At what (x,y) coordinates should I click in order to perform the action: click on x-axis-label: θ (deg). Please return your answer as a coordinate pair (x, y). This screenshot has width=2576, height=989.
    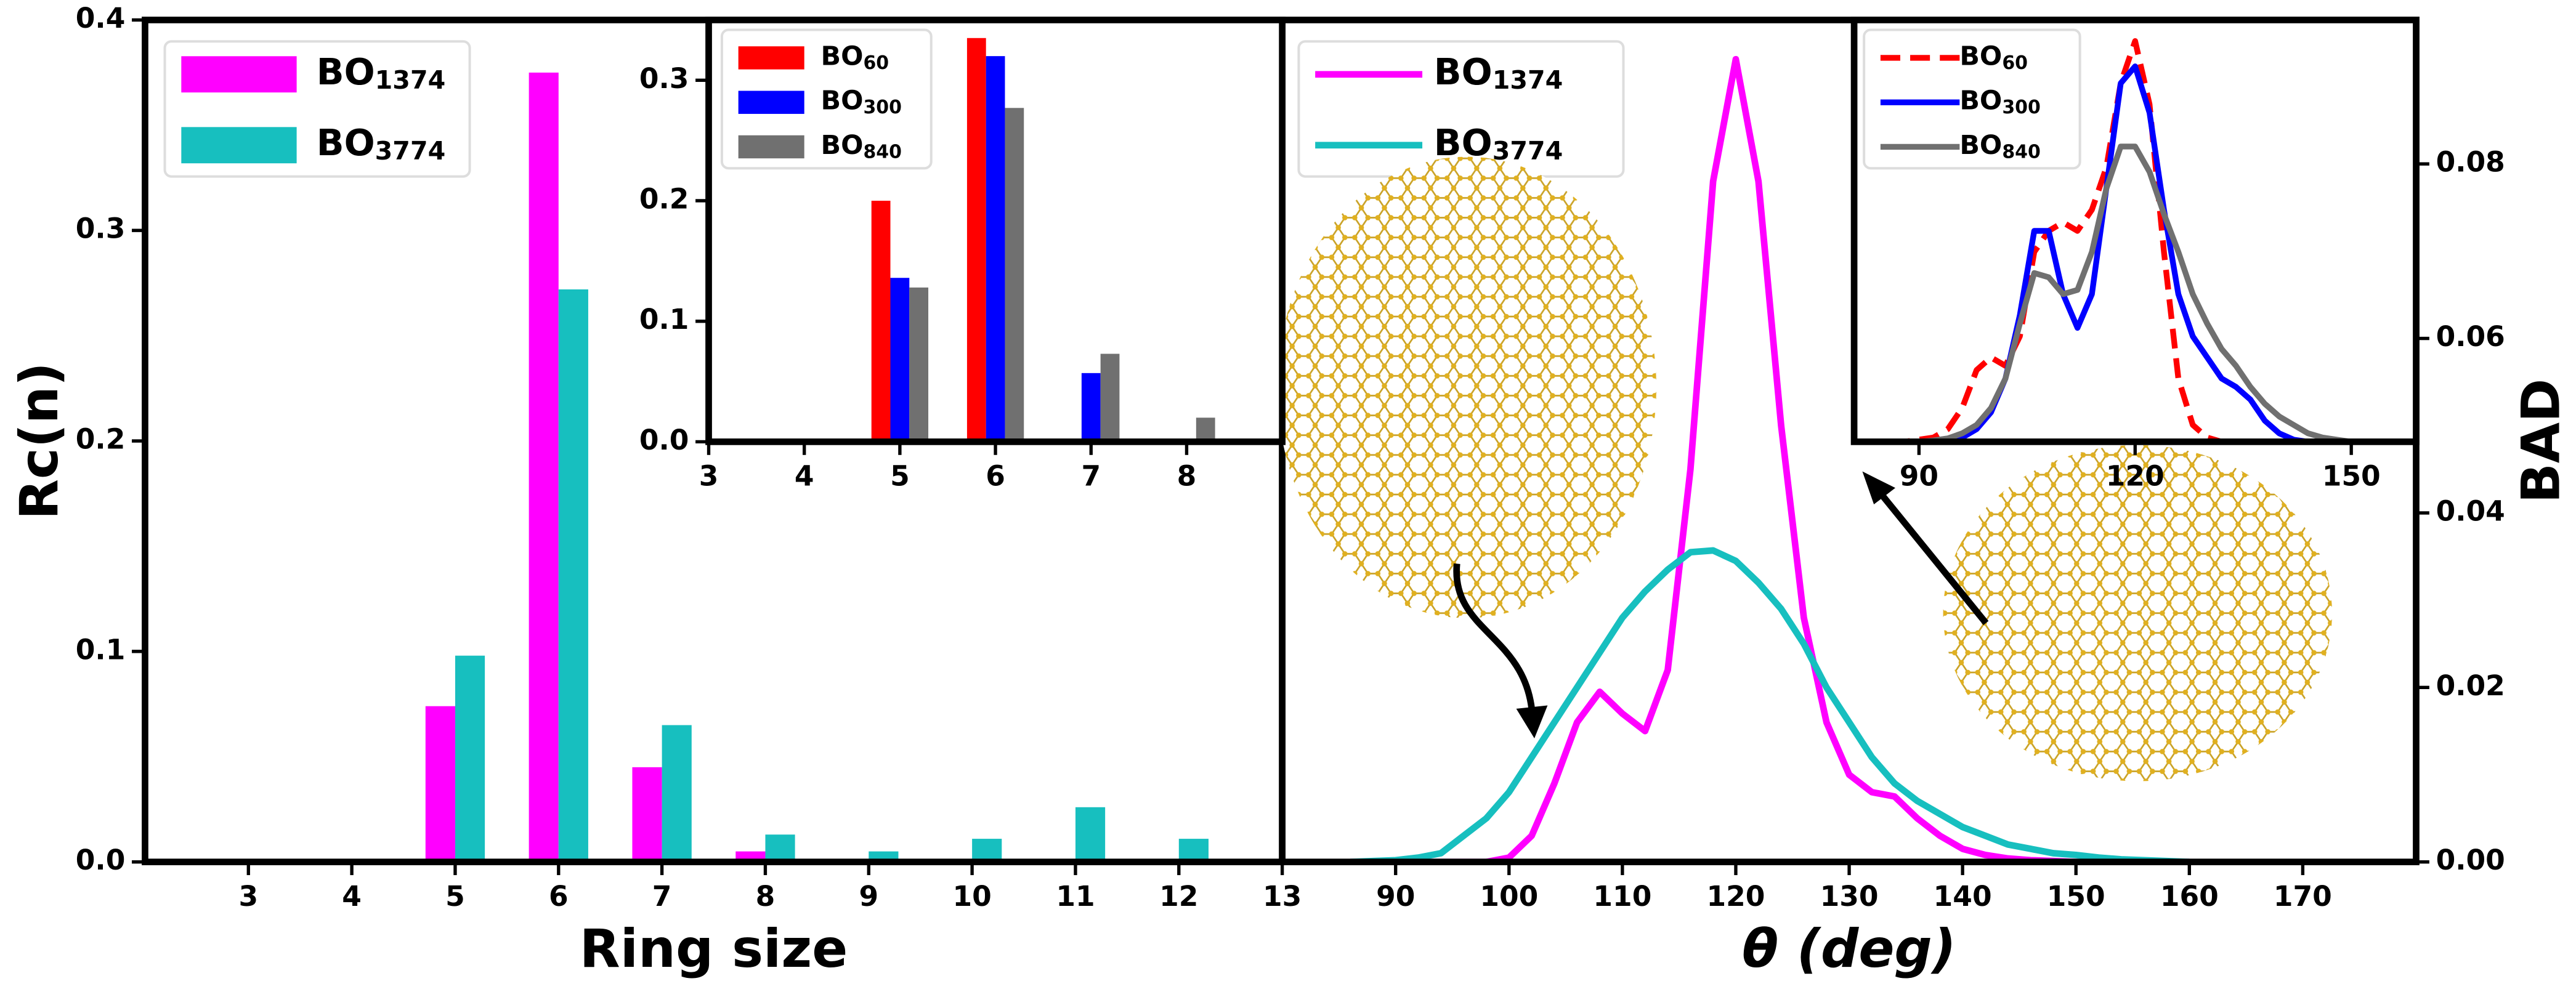
    Looking at the image, I should click on (1849, 949).